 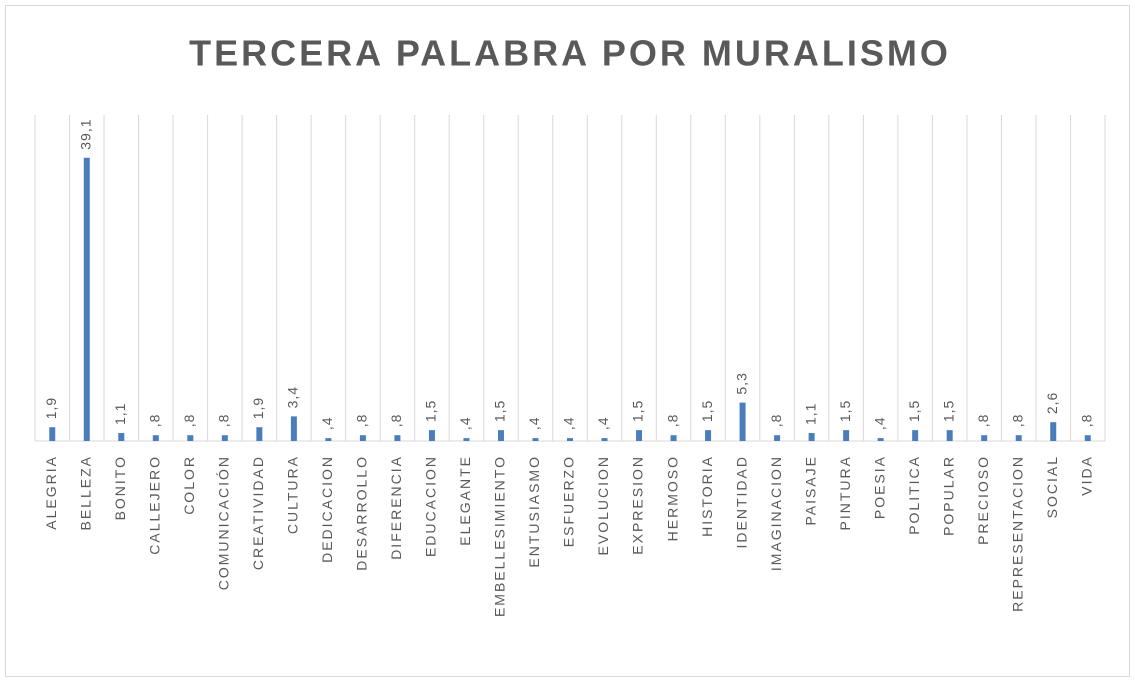 What do you see at coordinates (258, 512) in the screenshot?
I see `x-tick-label: CREATIVIDAD` at bounding box center [258, 512].